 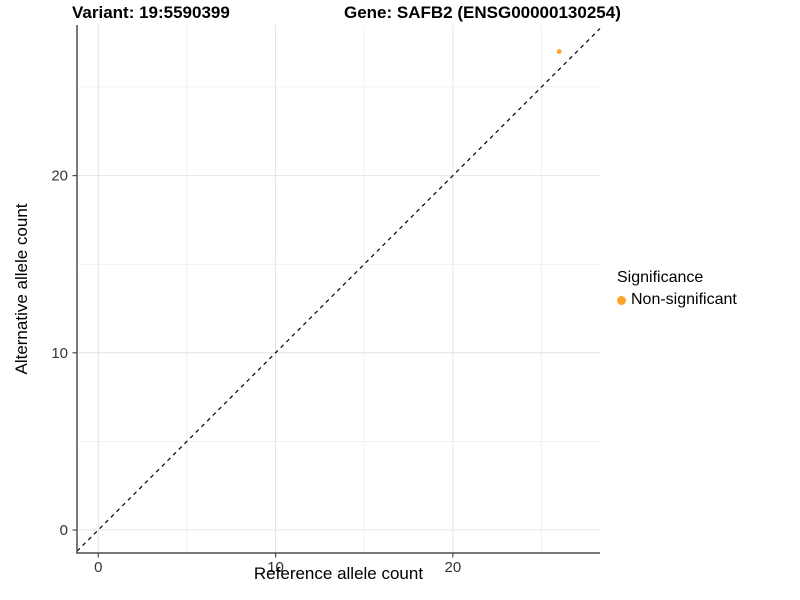 What do you see at coordinates (21, 289) in the screenshot?
I see `y-axis-title: Alternative allele count` at bounding box center [21, 289].